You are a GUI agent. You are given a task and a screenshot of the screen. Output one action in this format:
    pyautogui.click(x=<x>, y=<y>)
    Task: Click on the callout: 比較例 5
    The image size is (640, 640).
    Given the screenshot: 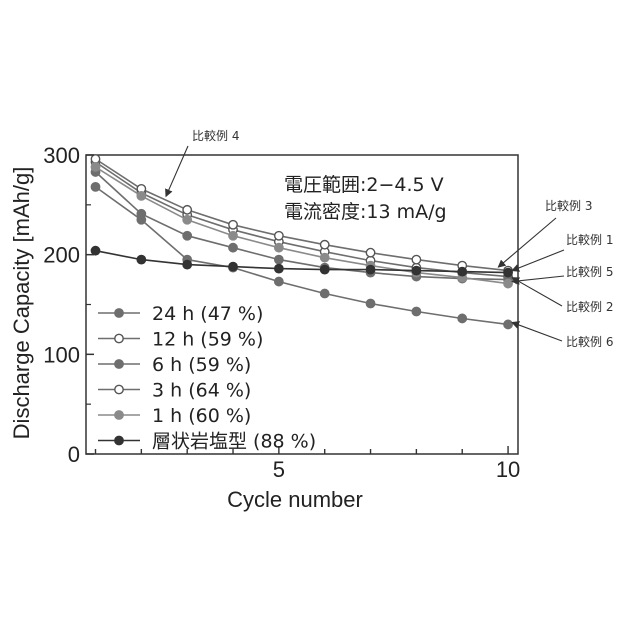 What is the action you would take?
    pyautogui.click(x=562, y=273)
    